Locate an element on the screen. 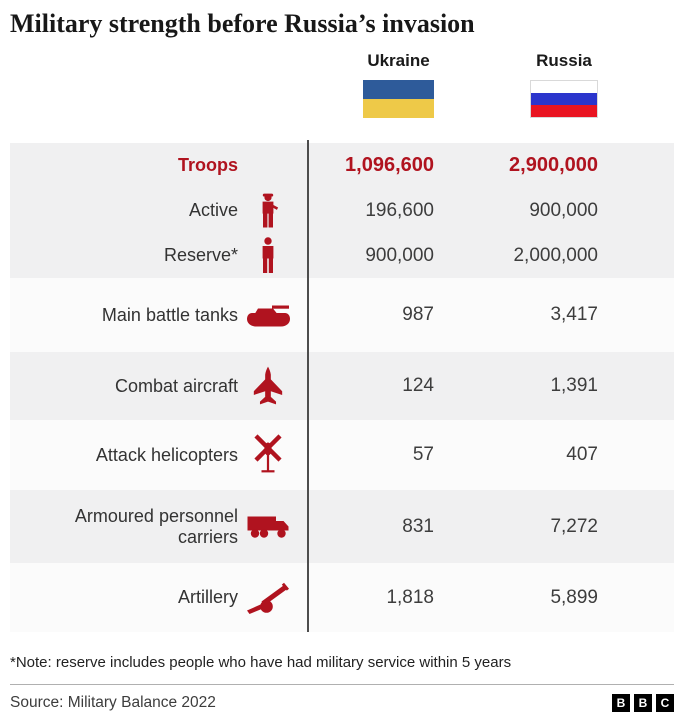 Image resolution: width=684 pixels, height=722 pixels. table-row-troops: Troops 1,096,600 2,900,000 is located at coordinates (342, 165).